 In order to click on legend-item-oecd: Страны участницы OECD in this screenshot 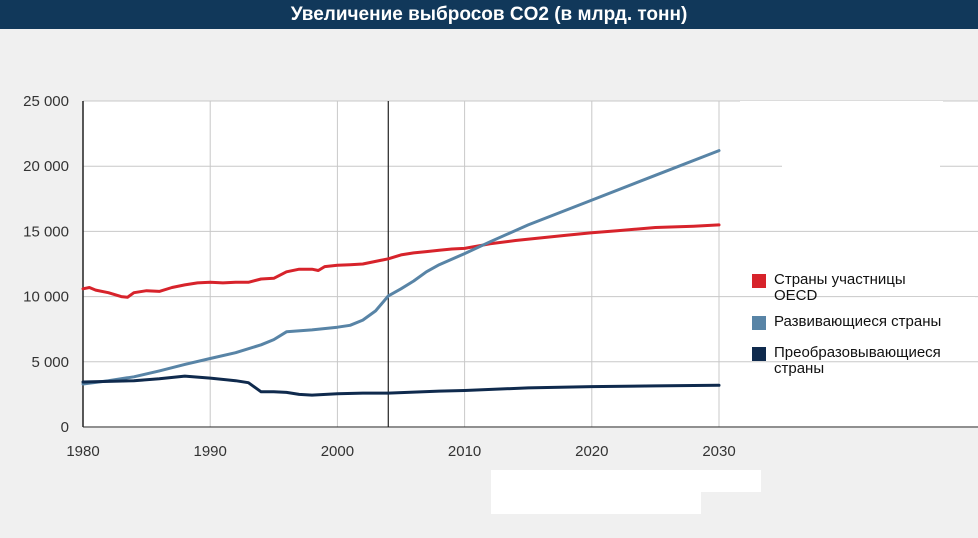, I will do `click(852, 288)`.